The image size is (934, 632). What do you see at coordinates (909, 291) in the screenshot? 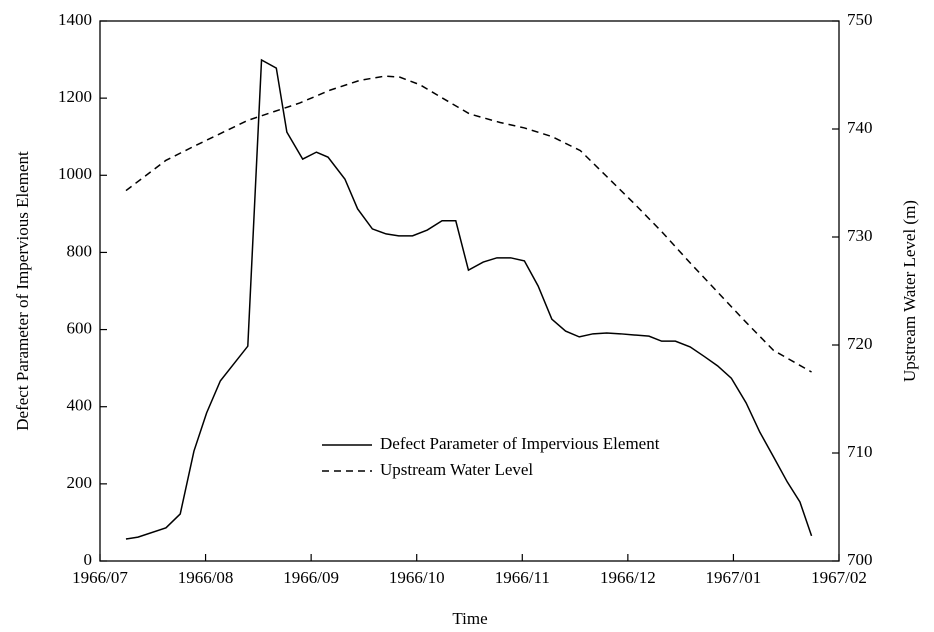
I see `y2-axis-title: Upstream Water Level (m)` at bounding box center [909, 291].